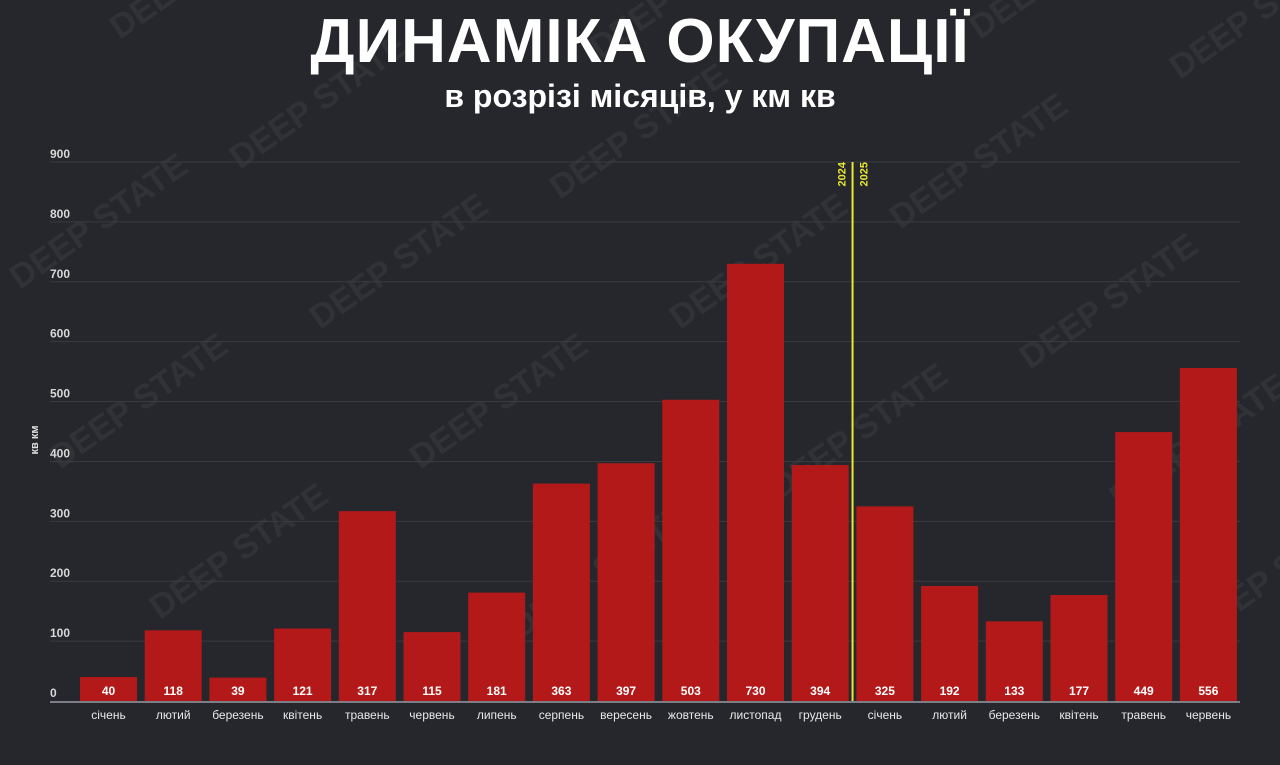 Image resolution: width=1280 pixels, height=765 pixels. What do you see at coordinates (497, 715) in the screenshot?
I see `x-tick-label: липень` at bounding box center [497, 715].